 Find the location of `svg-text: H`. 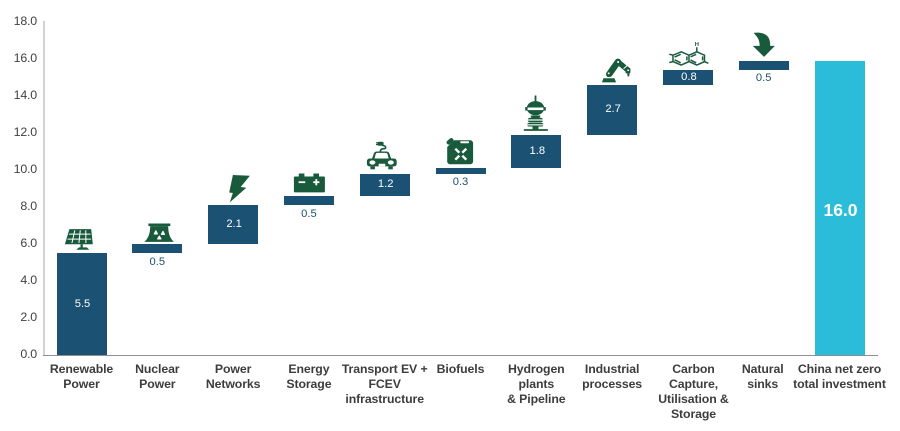

svg-text: H is located at coordinates (697, 45).